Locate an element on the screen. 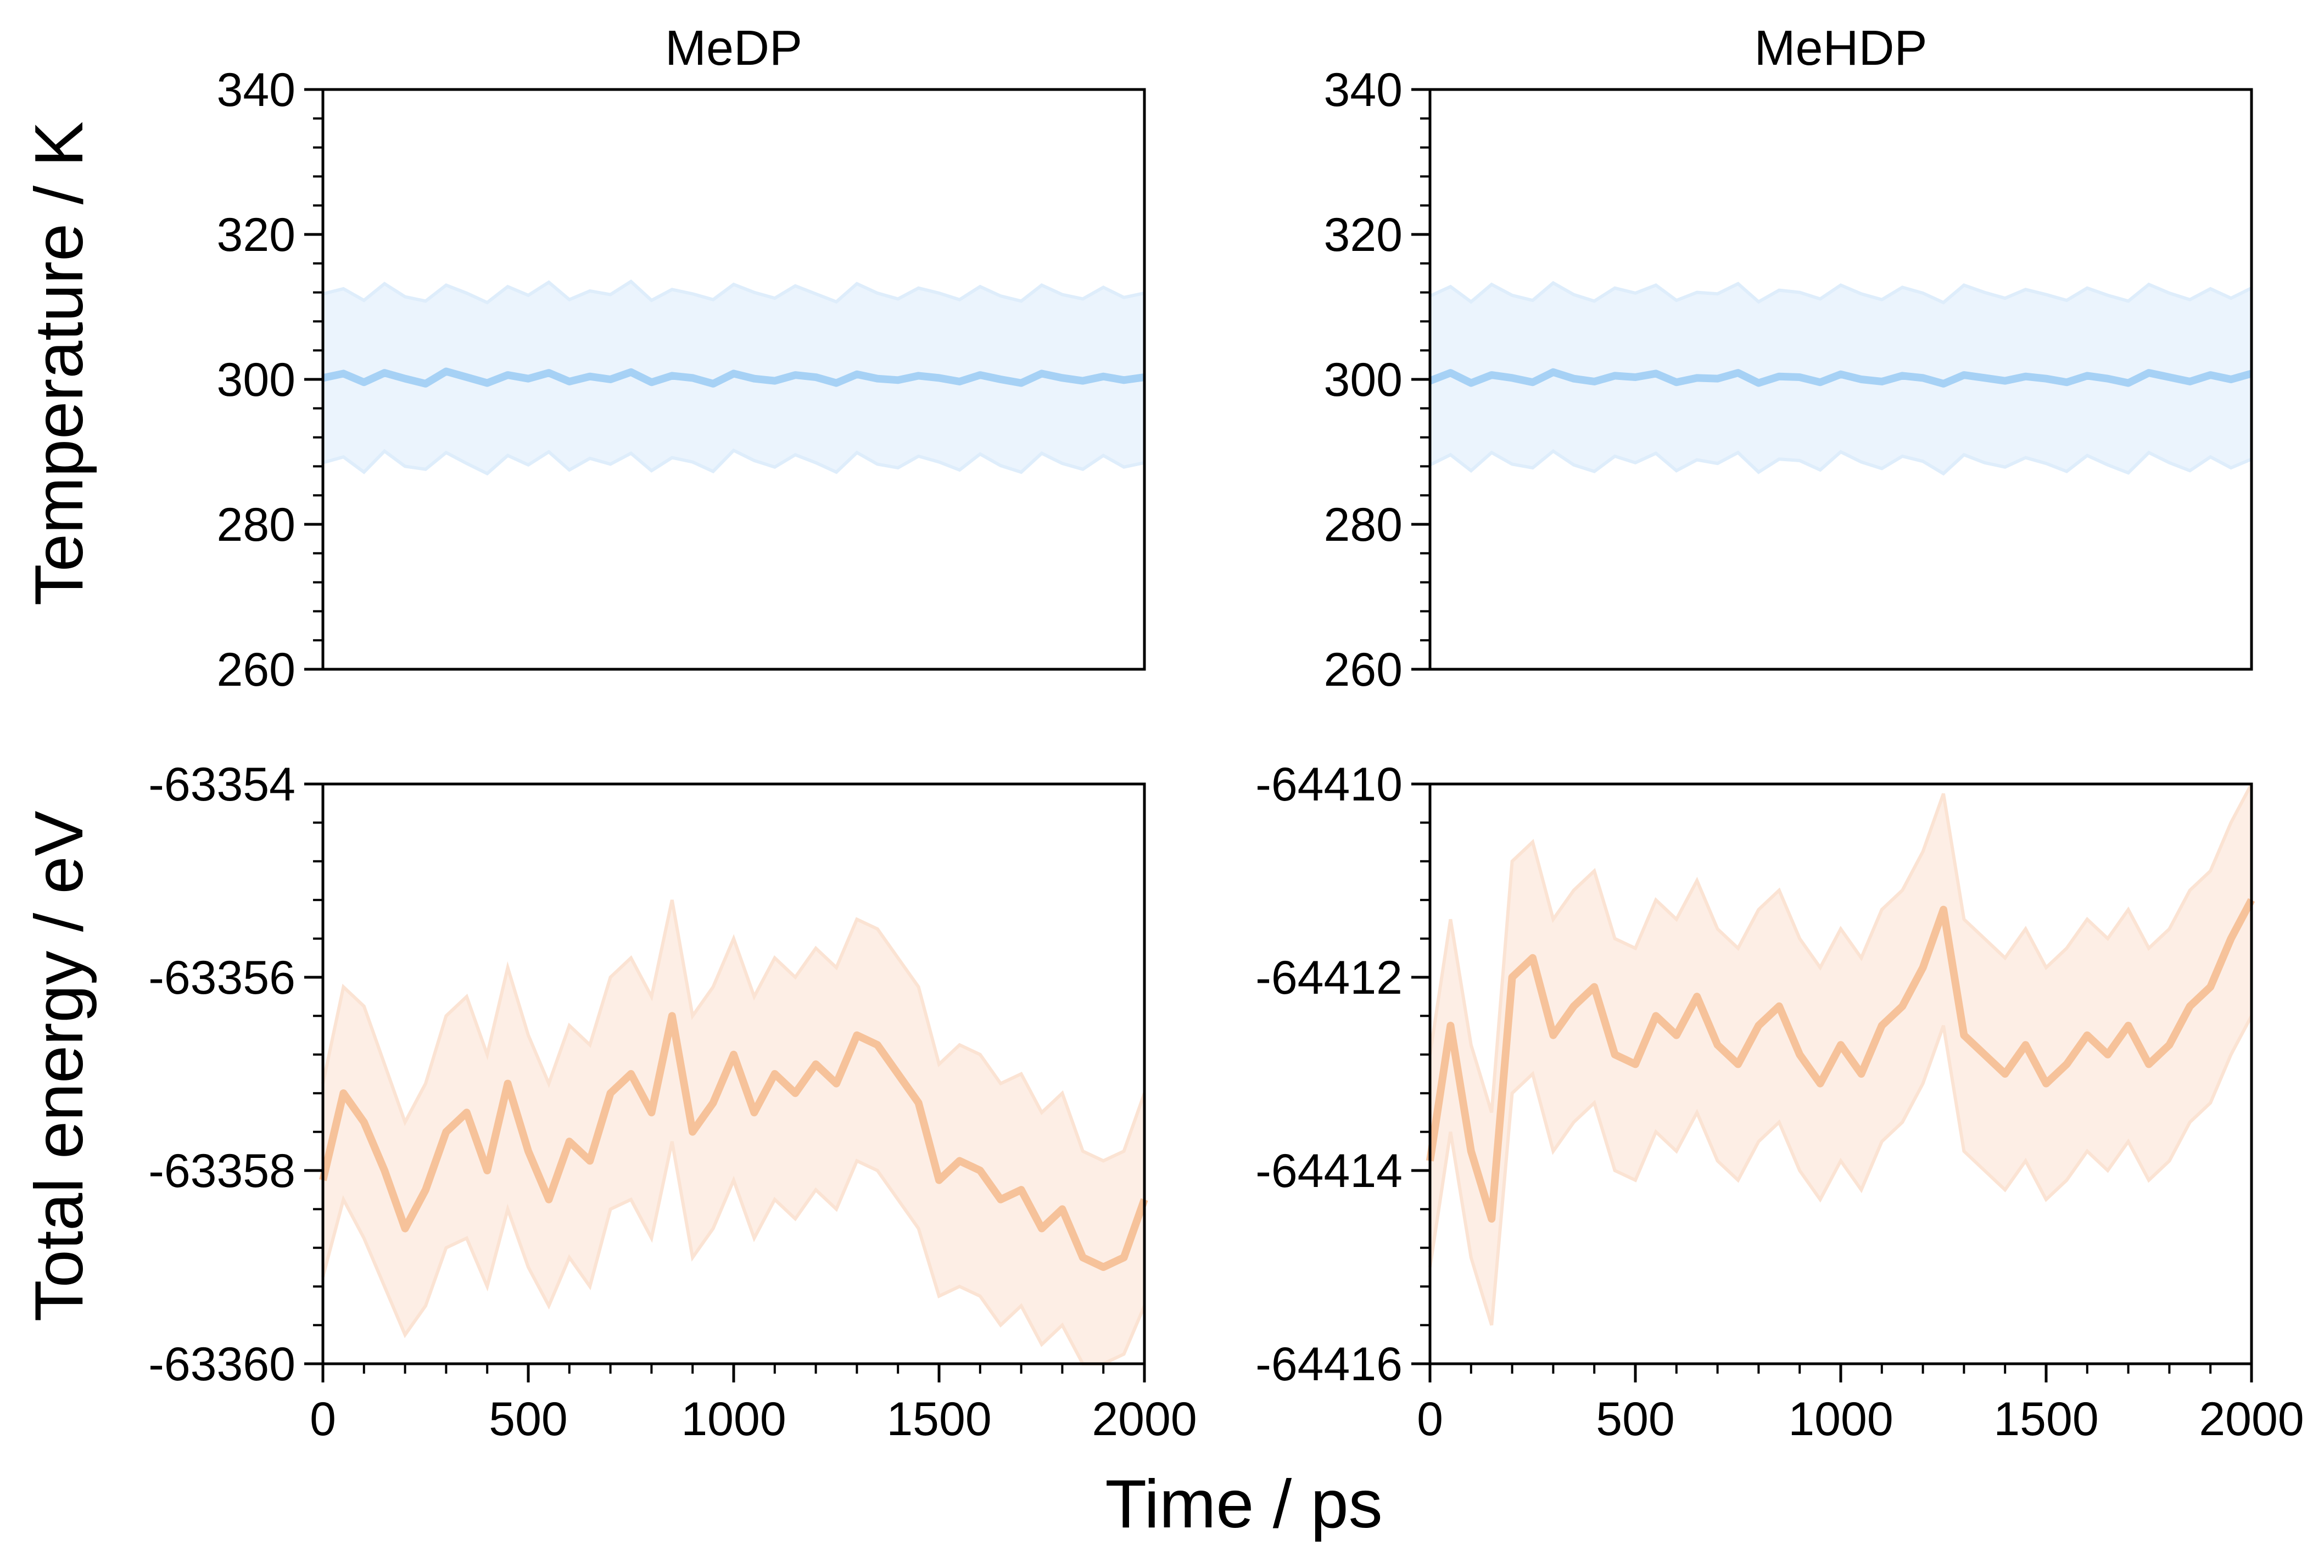 The image size is (2324, 1568). temperature-ylabel: Temperature / K is located at coordinates (59, 363).